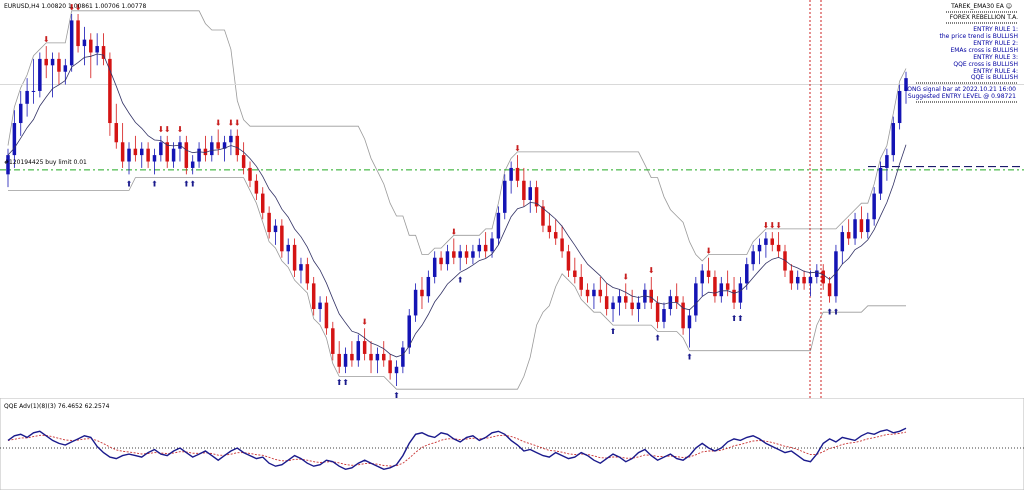 This screenshot has height=490, width=1024. What do you see at coordinates (981, 6) in the screenshot?
I see `ea-title: TAREK_EMA30 EA ☺` at bounding box center [981, 6].